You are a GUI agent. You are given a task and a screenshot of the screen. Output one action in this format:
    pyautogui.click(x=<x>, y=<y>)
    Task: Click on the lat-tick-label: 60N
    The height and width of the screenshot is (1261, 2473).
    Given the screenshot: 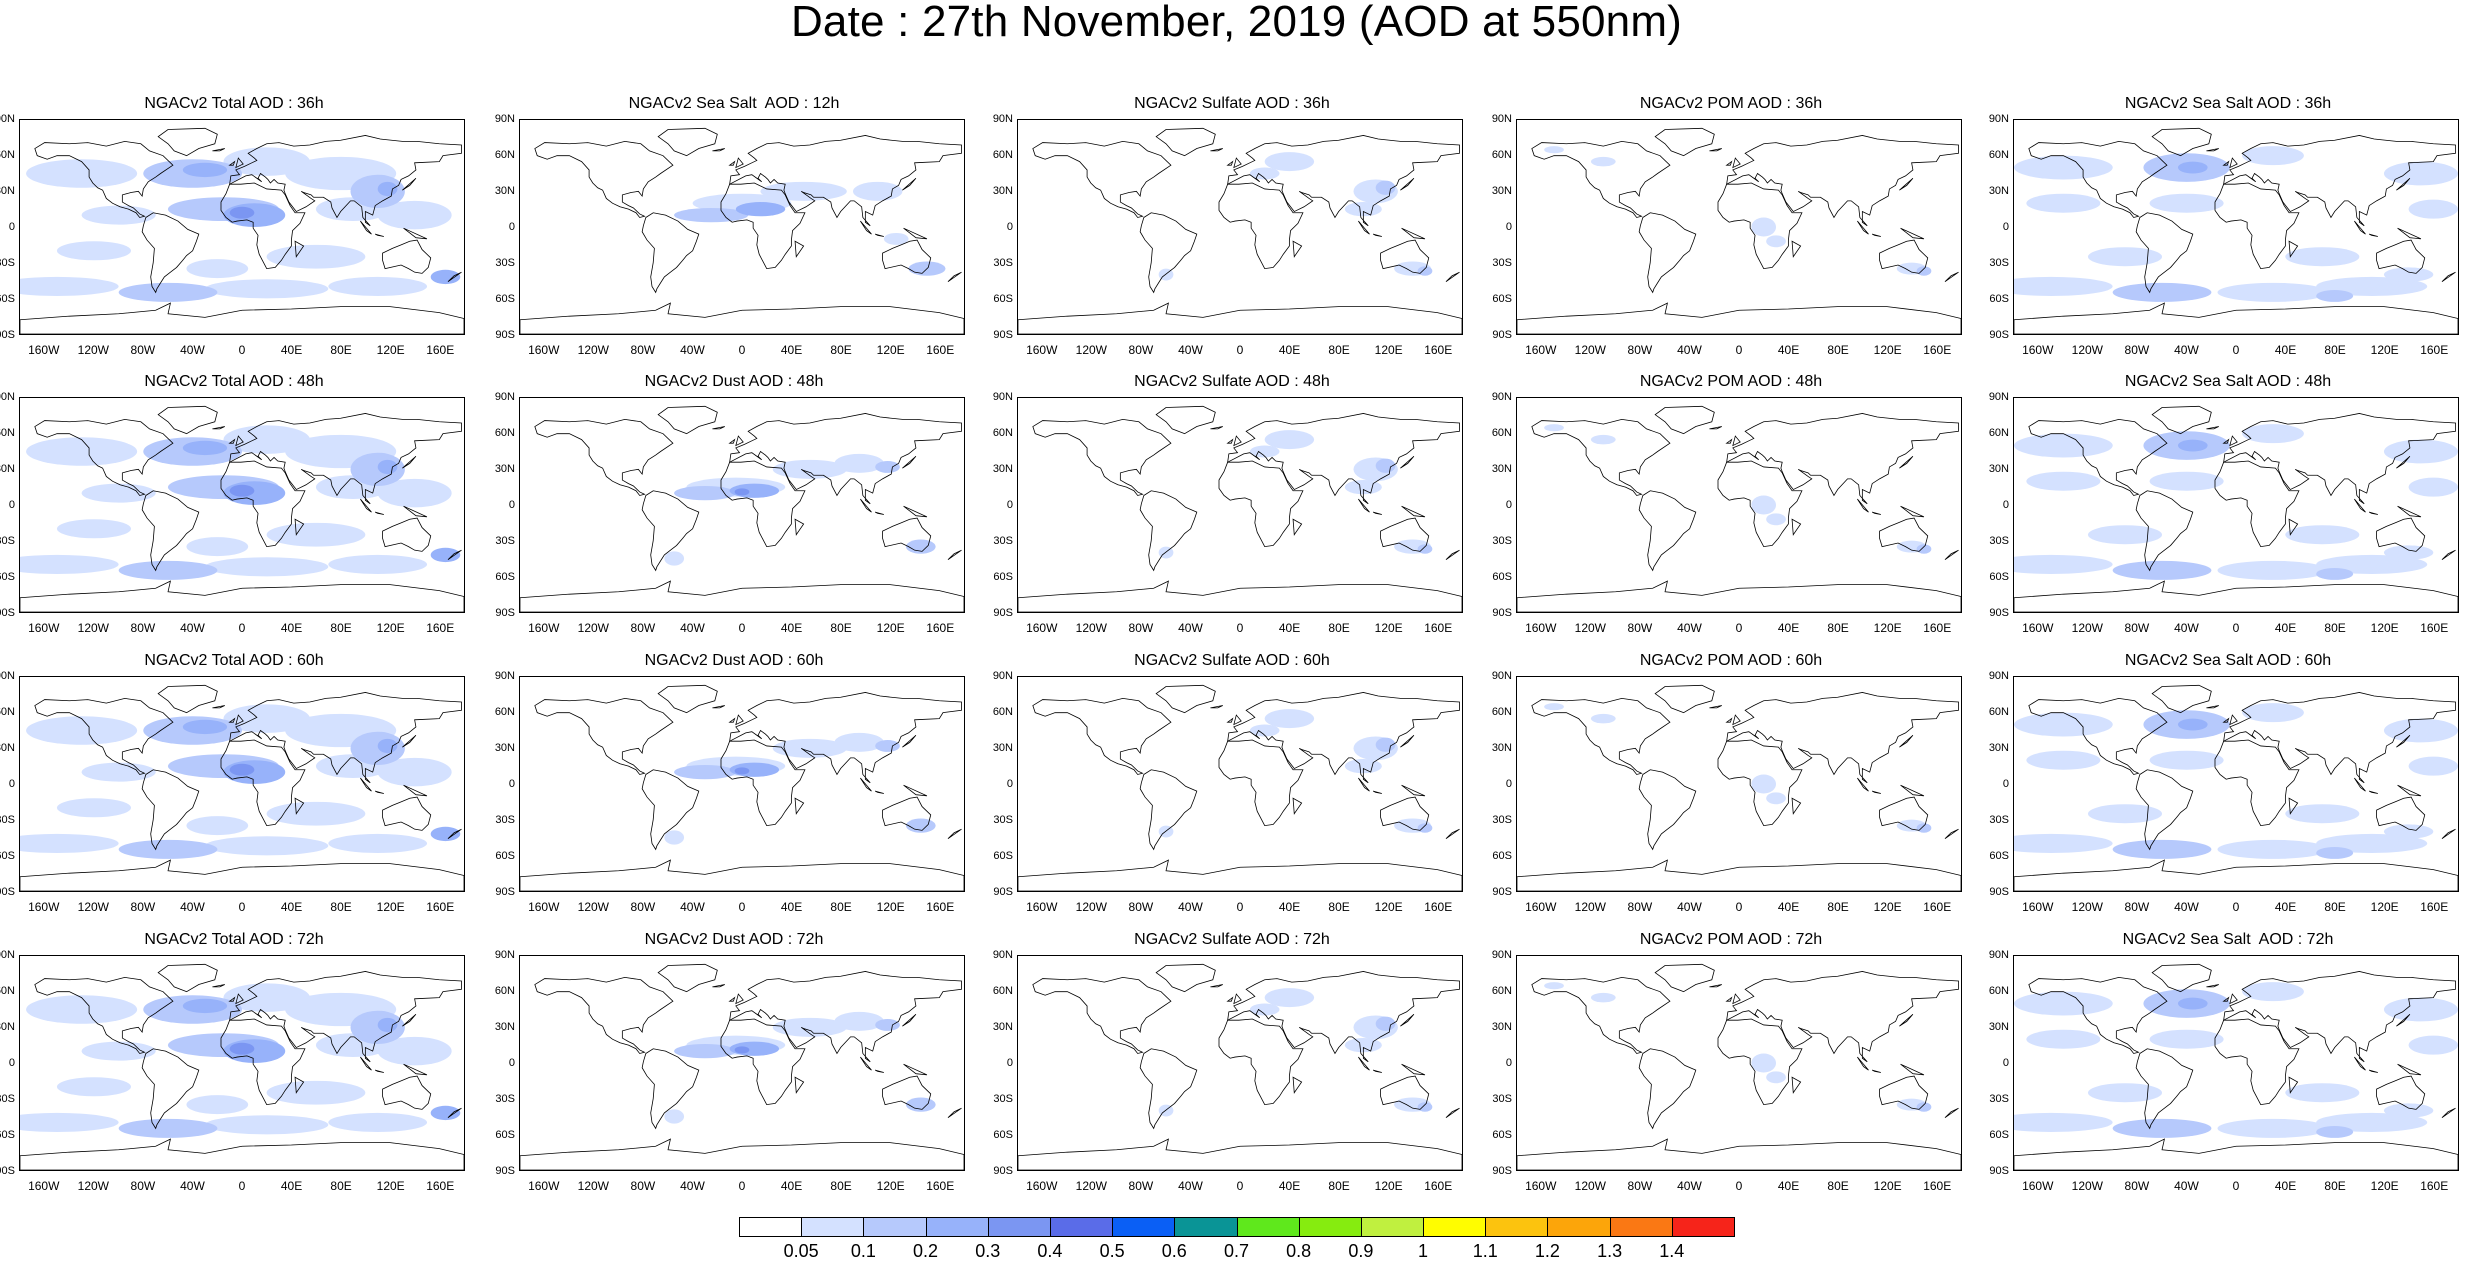 What is the action you would take?
    pyautogui.click(x=1998, y=712)
    